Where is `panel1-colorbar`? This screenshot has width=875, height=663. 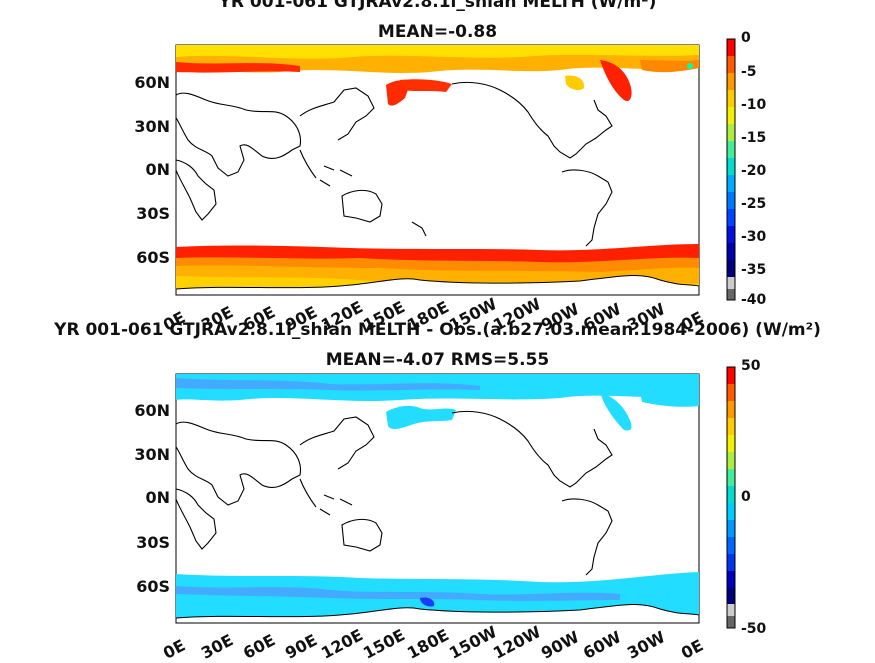 panel1-colorbar is located at coordinates (731, 169).